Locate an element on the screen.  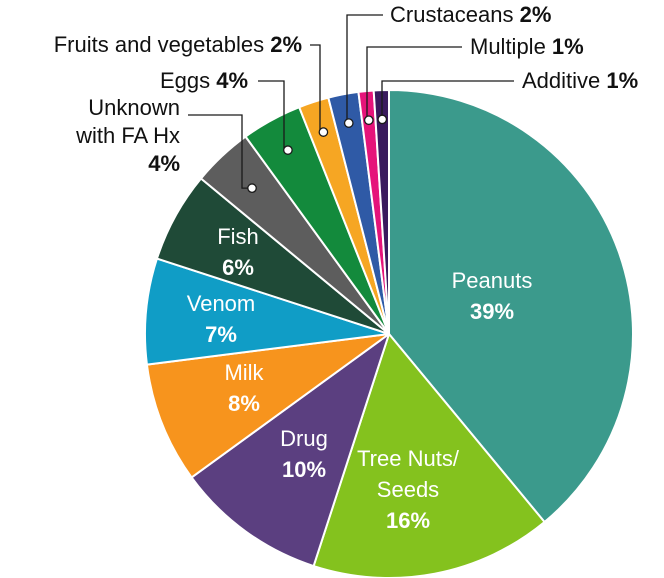
label-tree-nuts-seeds: Tree Nuts/Seeds 16% is located at coordinates (408, 489).